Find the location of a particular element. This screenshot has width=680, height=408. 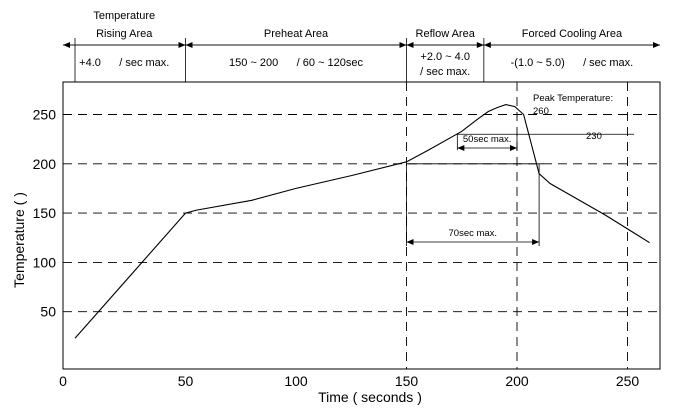

y-tick-label-250: 250 is located at coordinates (45, 115).